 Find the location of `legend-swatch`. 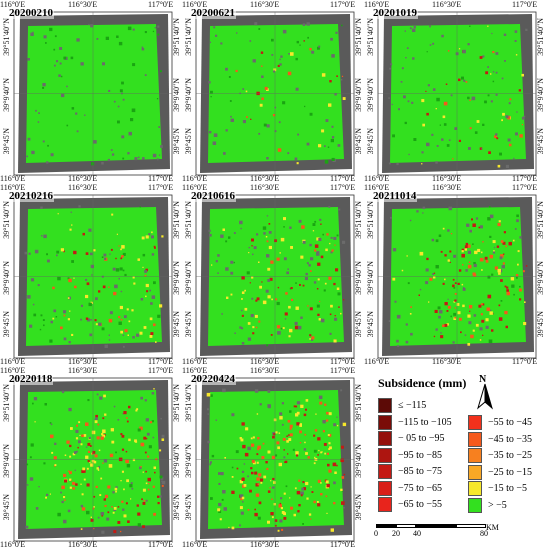

legend-swatch is located at coordinates (385, 471).